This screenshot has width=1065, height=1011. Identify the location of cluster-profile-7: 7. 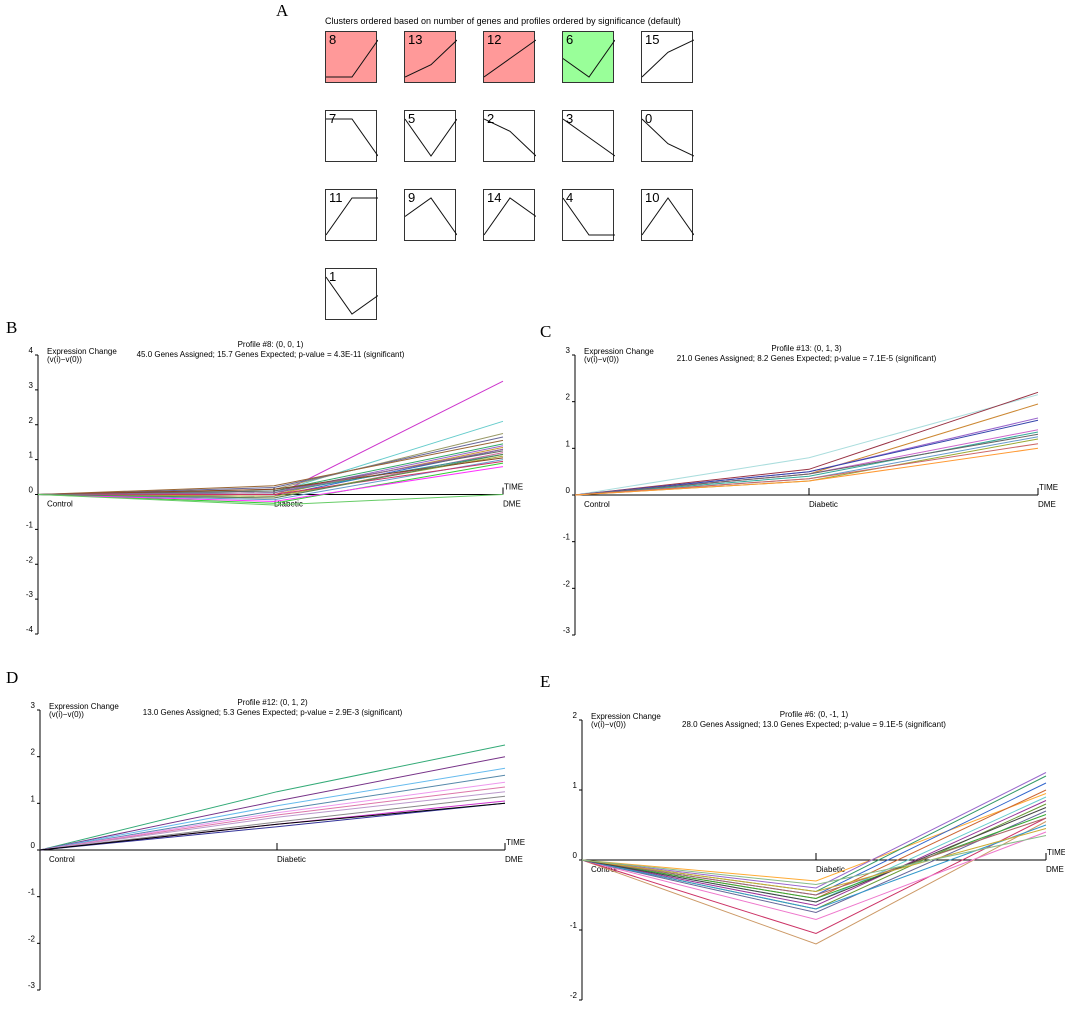
(351, 136).